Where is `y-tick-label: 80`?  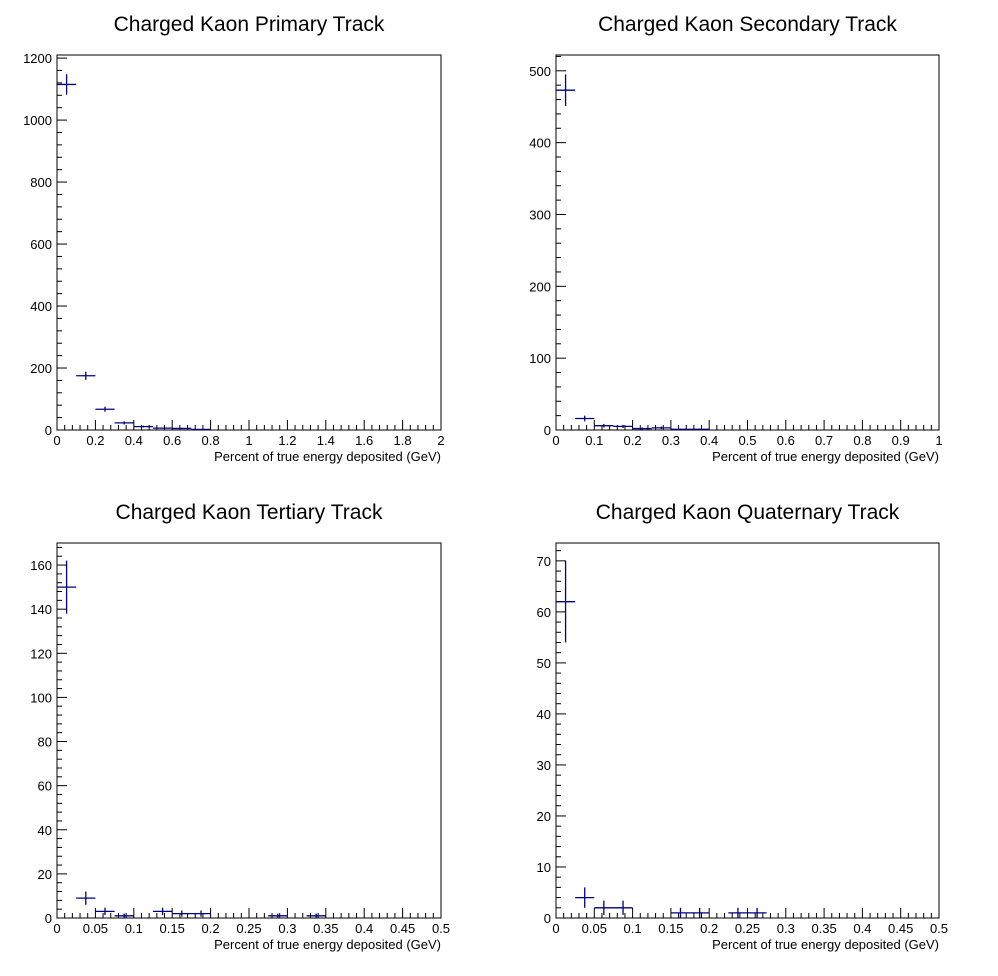 y-tick-label: 80 is located at coordinates (45, 742).